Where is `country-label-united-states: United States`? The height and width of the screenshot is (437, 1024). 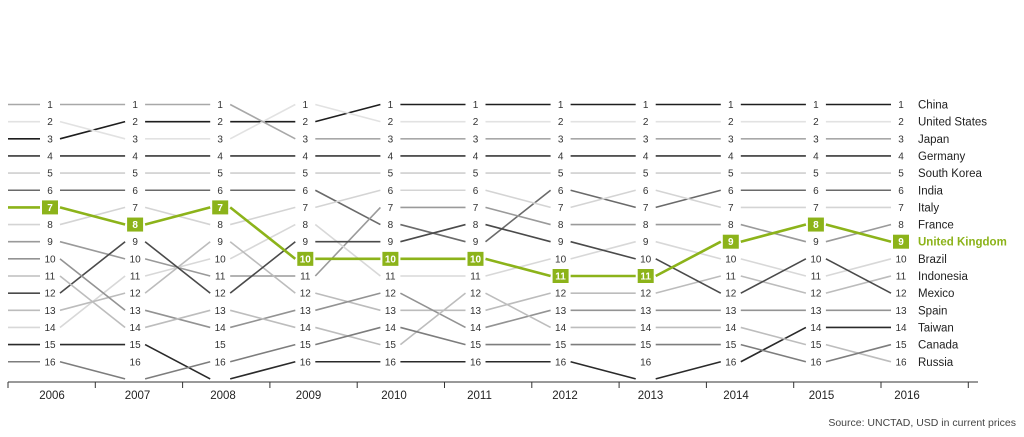 country-label-united-states: United States is located at coordinates (952, 123).